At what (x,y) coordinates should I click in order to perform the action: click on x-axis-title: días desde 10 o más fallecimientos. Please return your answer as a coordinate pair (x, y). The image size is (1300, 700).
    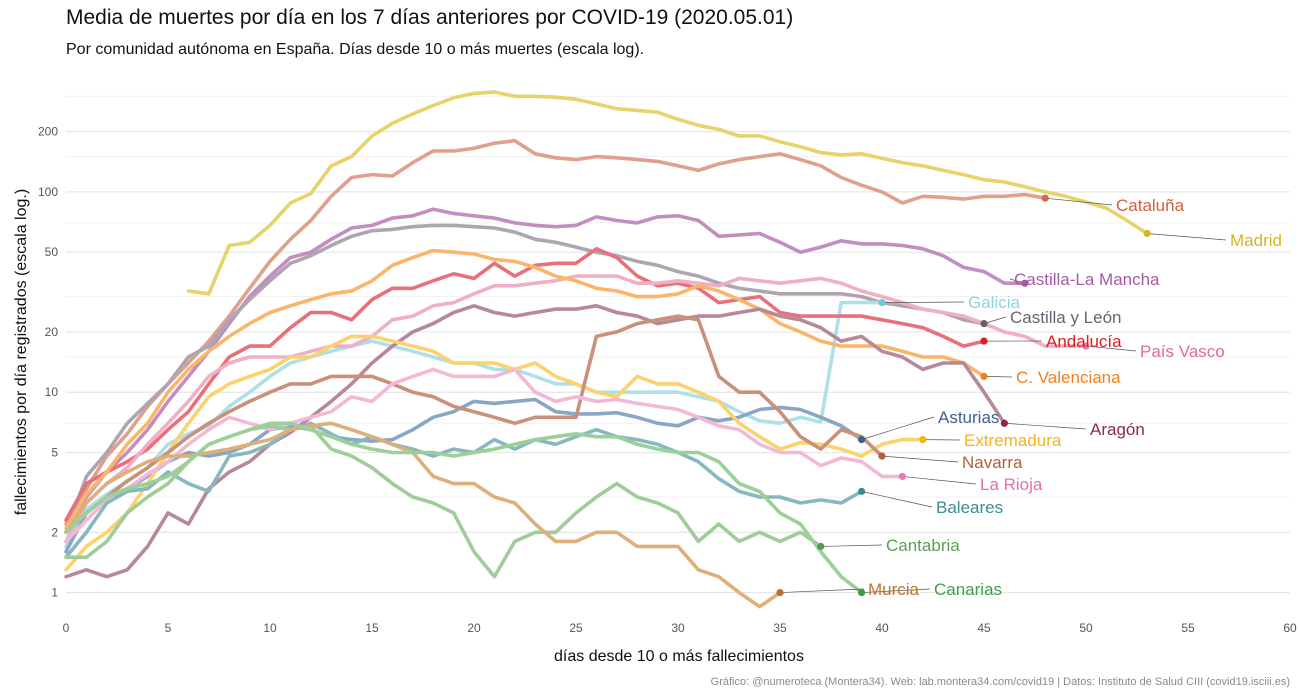
    Looking at the image, I should click on (679, 656).